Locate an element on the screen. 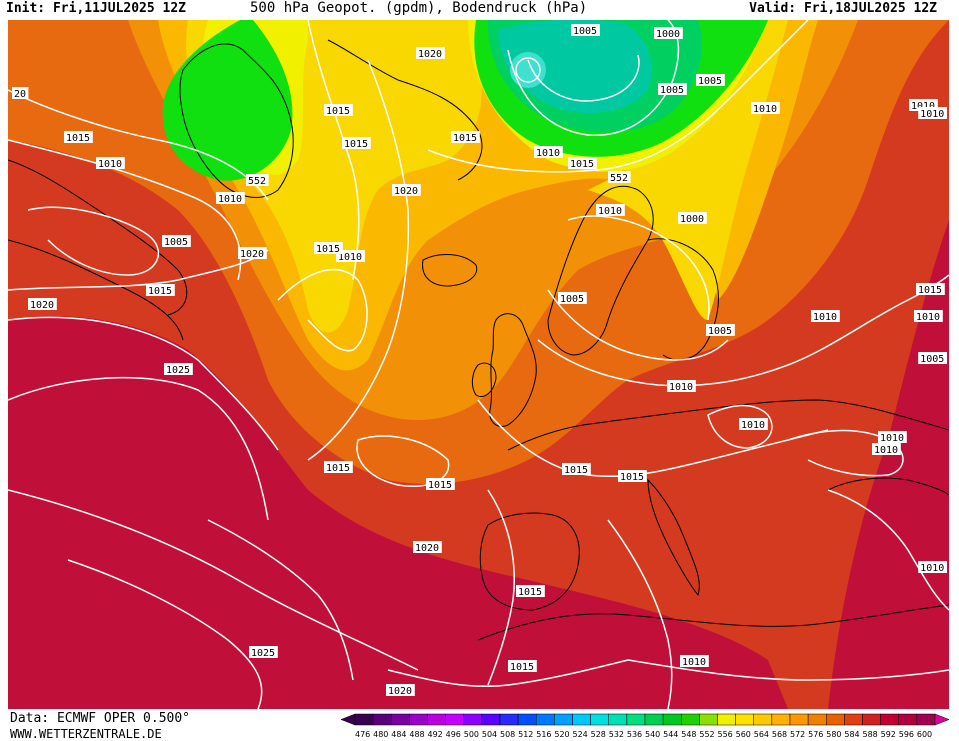 The width and height of the screenshot is (959, 741). colorbar-tick-label: 588 is located at coordinates (870, 734).